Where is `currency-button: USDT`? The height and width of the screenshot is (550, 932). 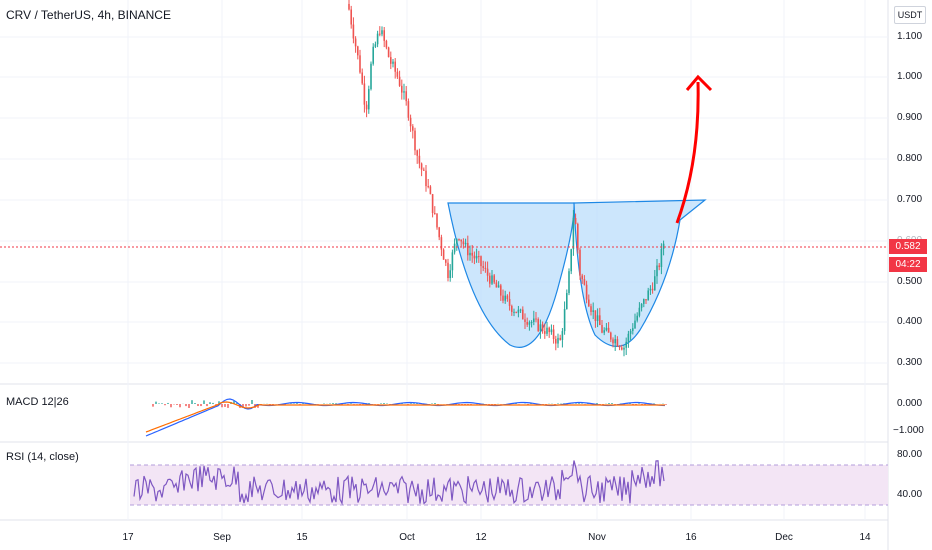 currency-button: USDT is located at coordinates (910, 15).